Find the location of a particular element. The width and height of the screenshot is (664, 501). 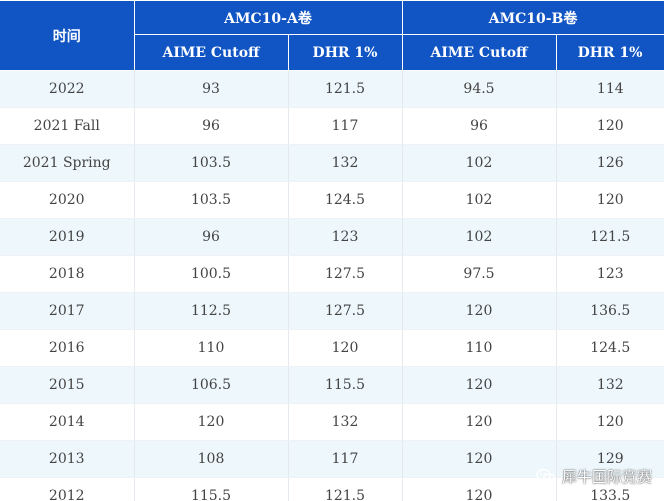

table-row: 2018 100.5 127.5 97.5 123 is located at coordinates (332, 274).